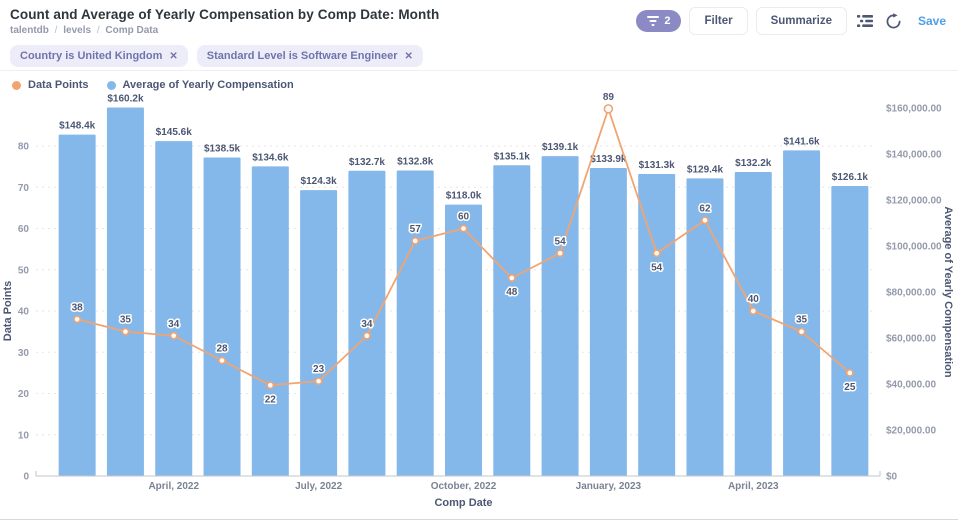  What do you see at coordinates (132, 30) in the screenshot?
I see `breadcrumb-table: Comp Data` at bounding box center [132, 30].